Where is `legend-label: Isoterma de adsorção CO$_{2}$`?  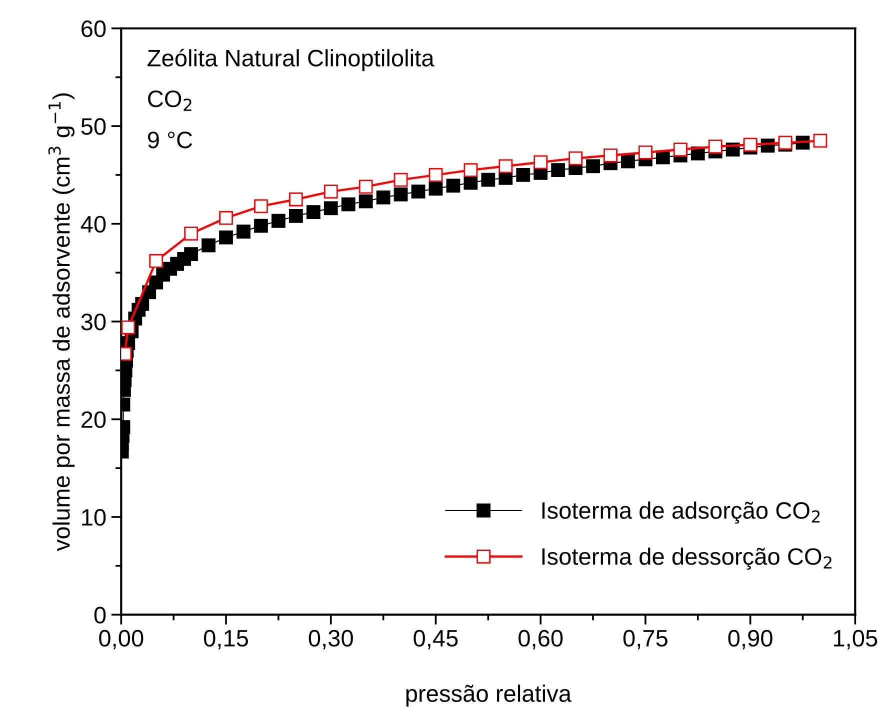
legend-label: Isoterma de adsorção CO$_{2}$ is located at coordinates (681, 513).